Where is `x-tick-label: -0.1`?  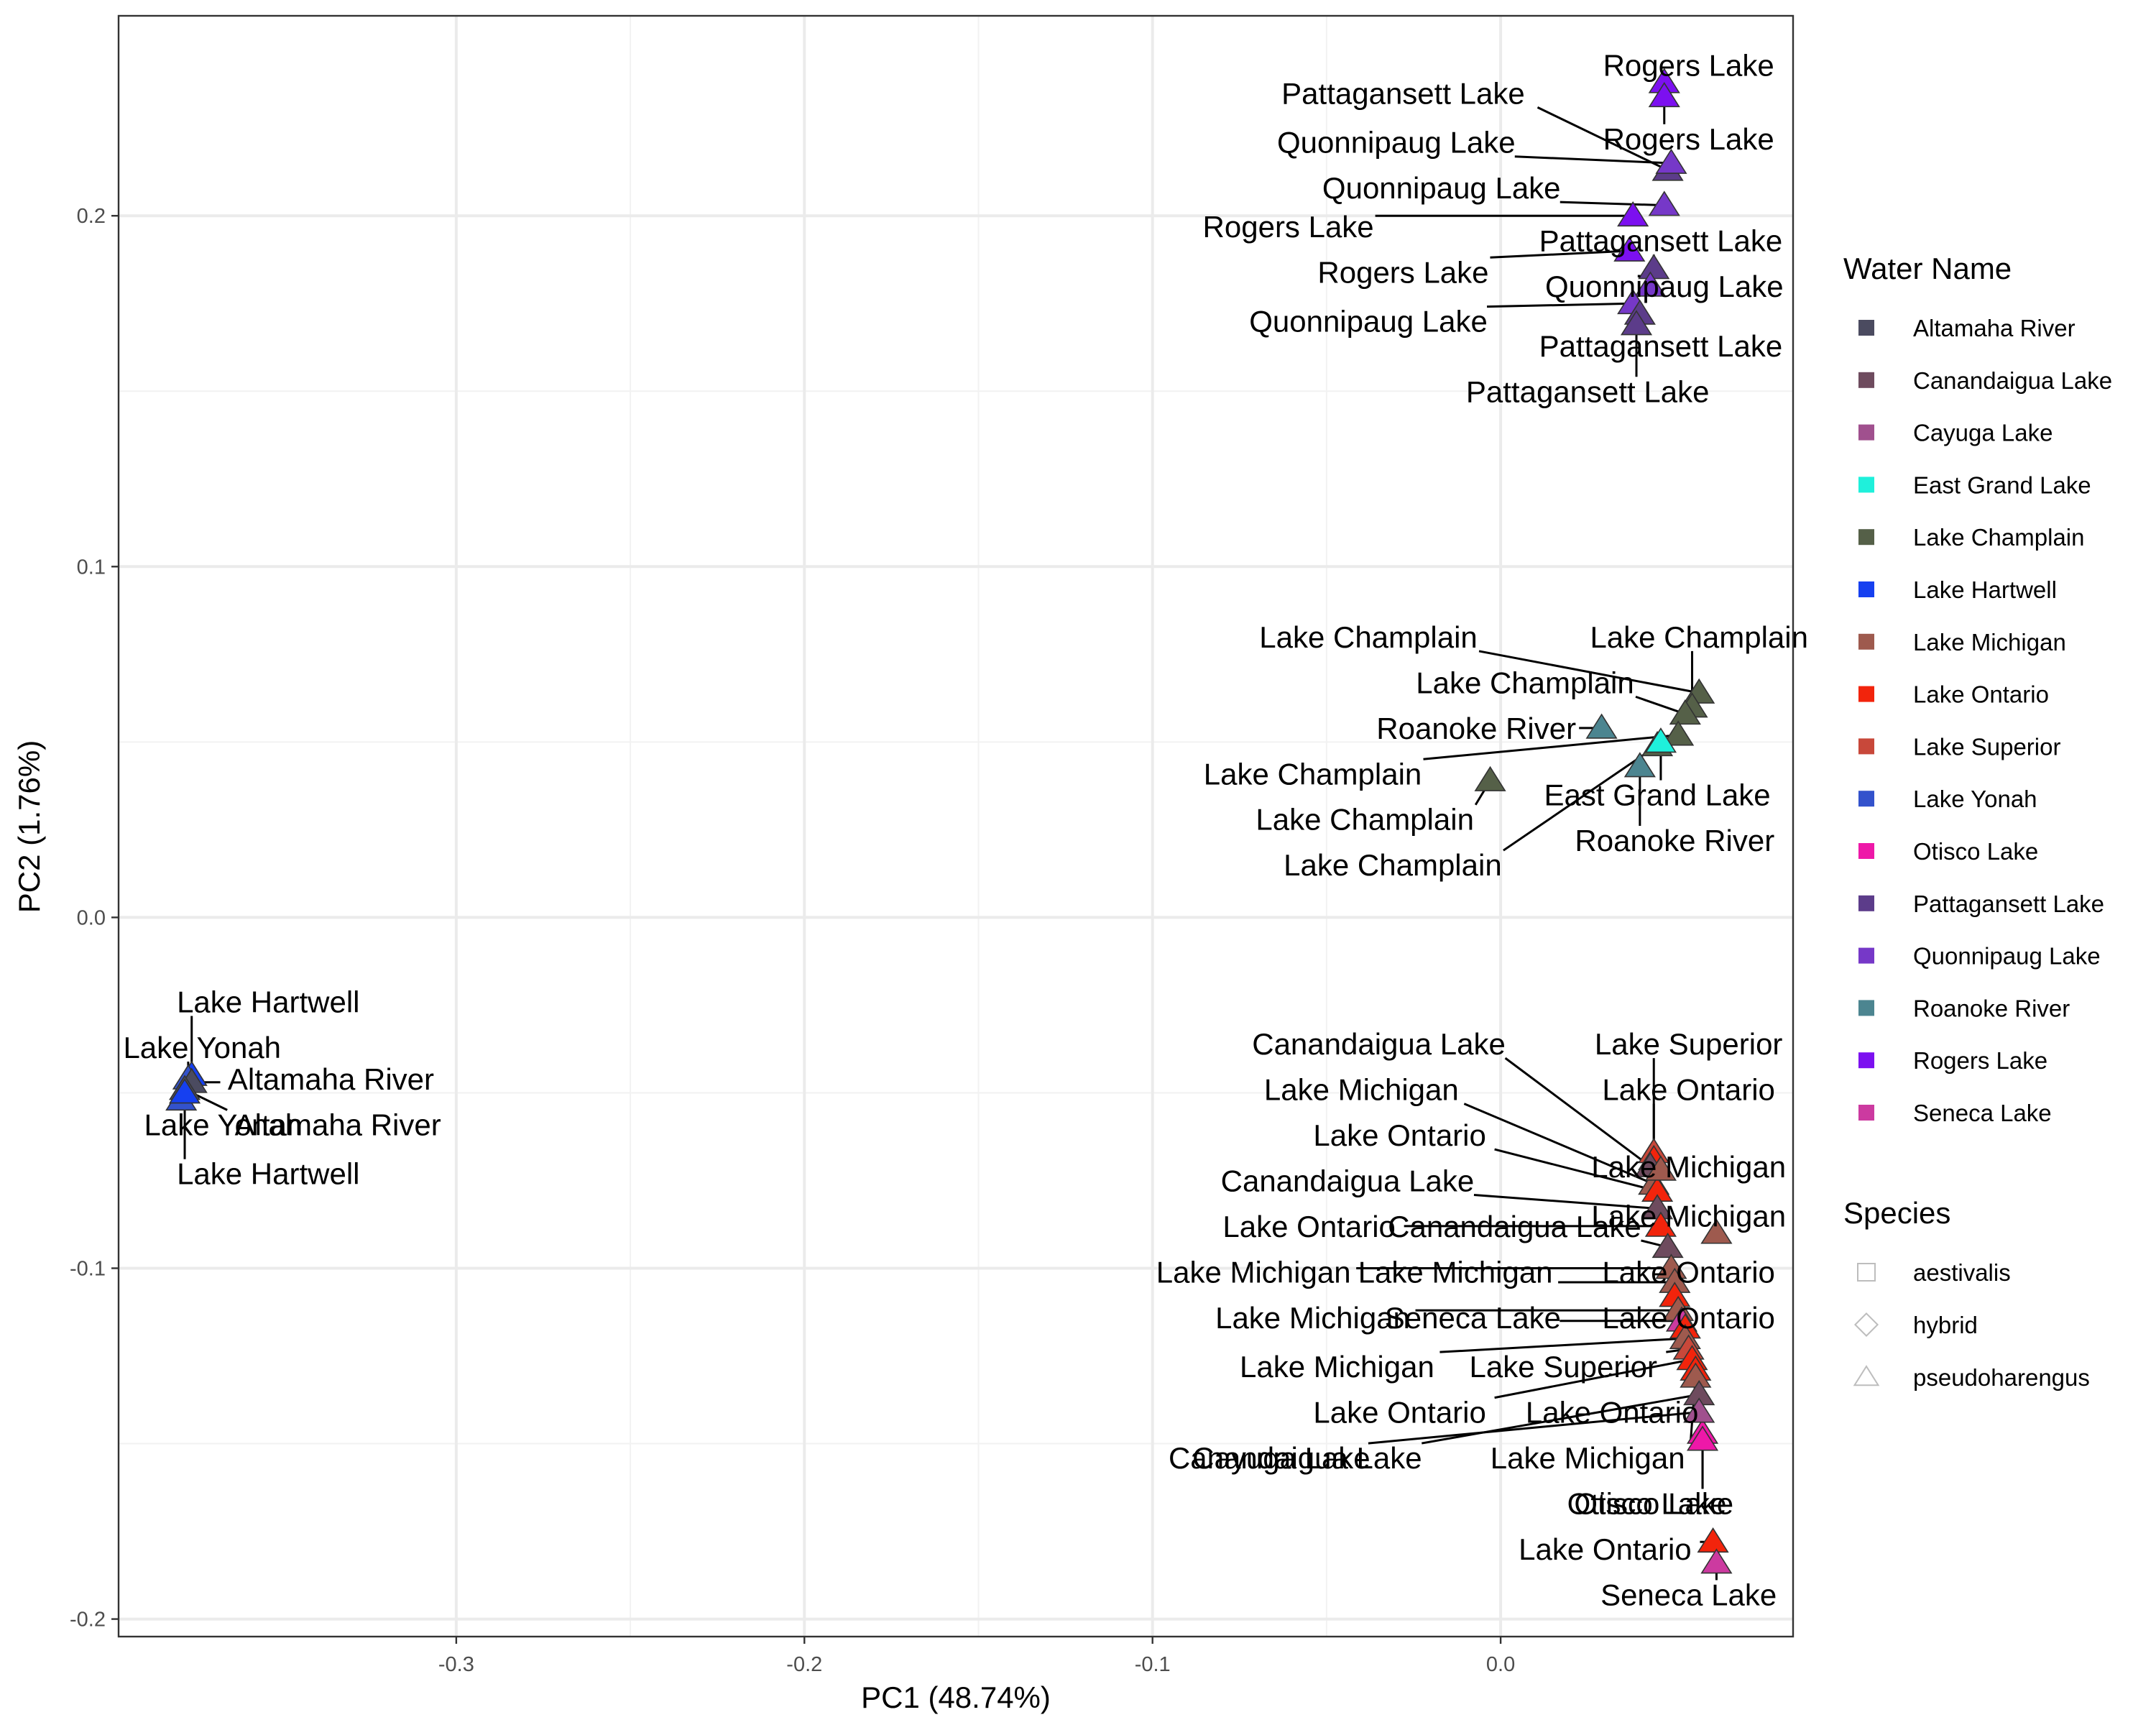 x-tick-label: -0.1 is located at coordinates (1153, 1664).